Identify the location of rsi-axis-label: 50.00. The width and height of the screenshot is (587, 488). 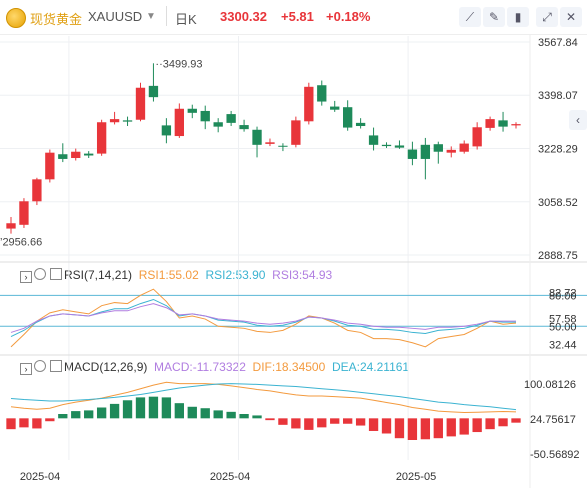
(563, 327).